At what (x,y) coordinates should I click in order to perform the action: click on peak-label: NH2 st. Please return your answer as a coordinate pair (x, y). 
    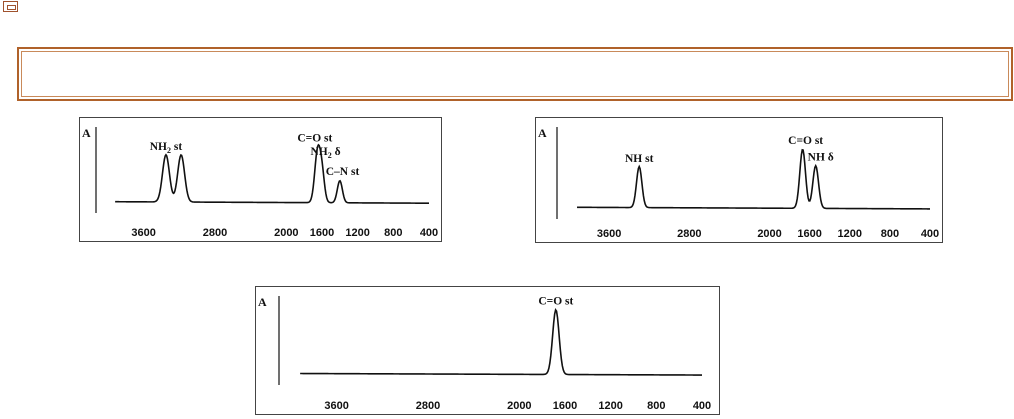
    Looking at the image, I should click on (166, 148).